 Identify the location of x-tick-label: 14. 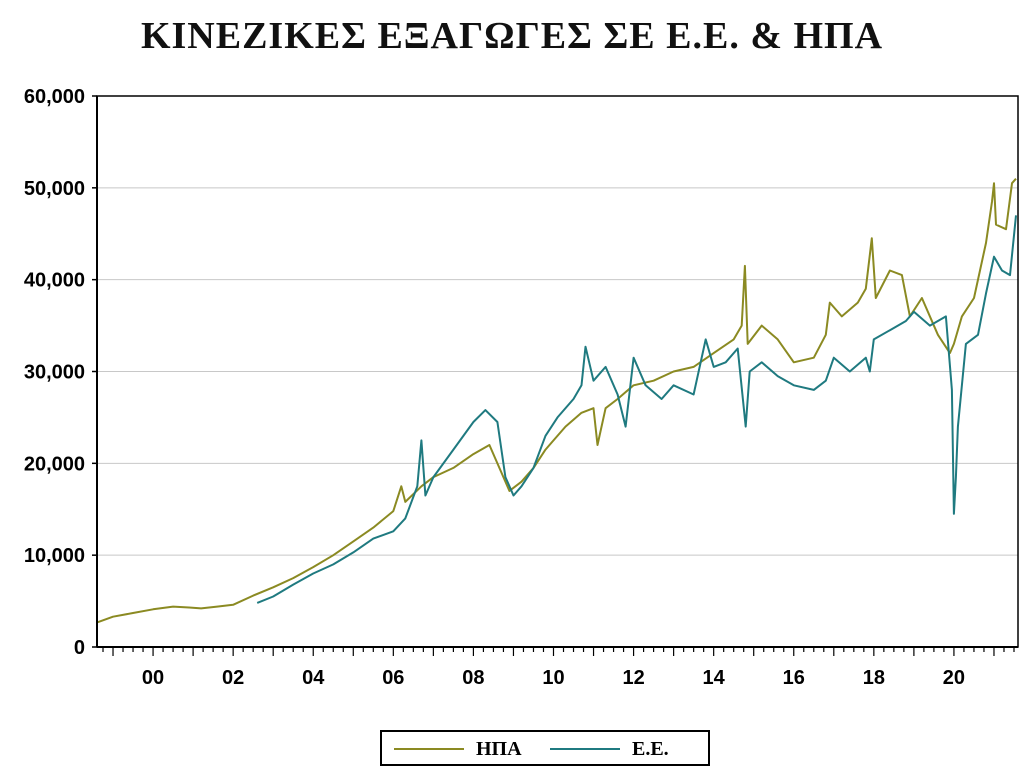
(714, 678).